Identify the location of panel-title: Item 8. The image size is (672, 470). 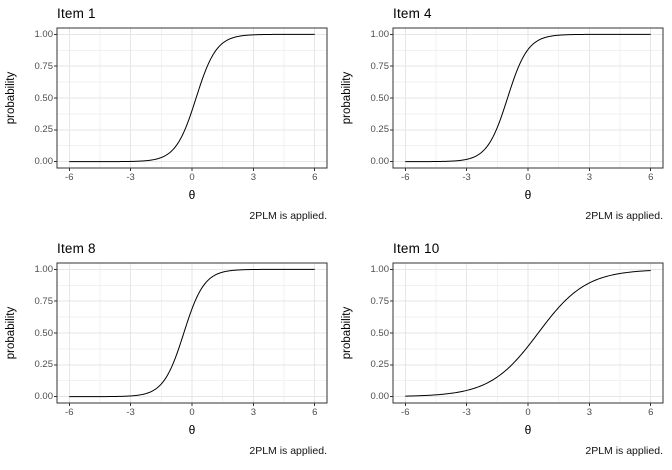
(76, 248).